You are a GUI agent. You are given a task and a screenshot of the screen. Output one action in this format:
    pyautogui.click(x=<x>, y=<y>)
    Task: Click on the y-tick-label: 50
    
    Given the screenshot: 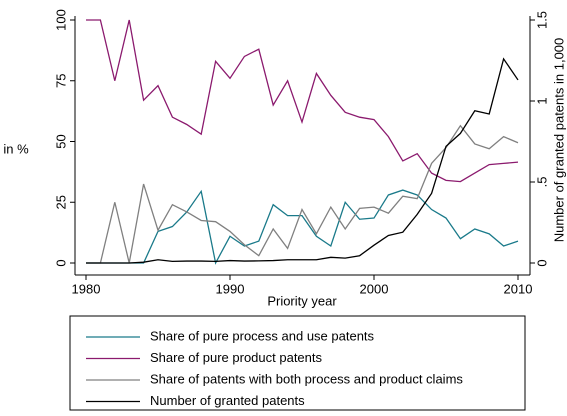 What is the action you would take?
    pyautogui.click(x=60, y=141)
    